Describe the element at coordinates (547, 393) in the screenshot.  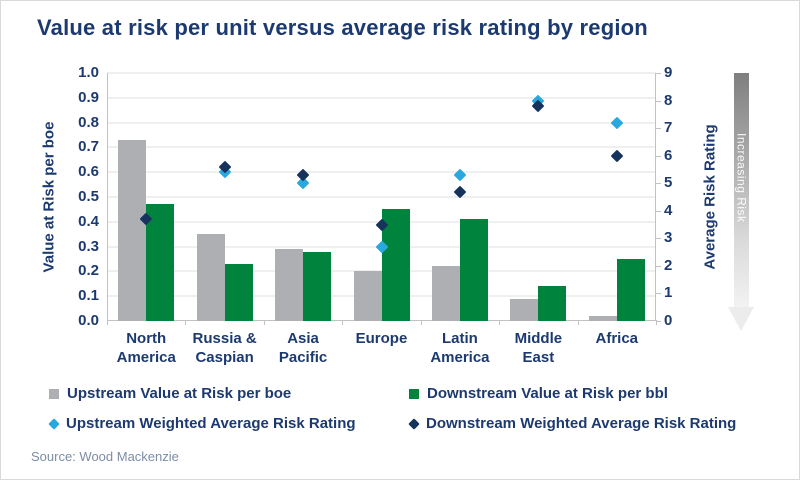
I see `legend-label: Downstream Value at Risk per bbl` at that location.